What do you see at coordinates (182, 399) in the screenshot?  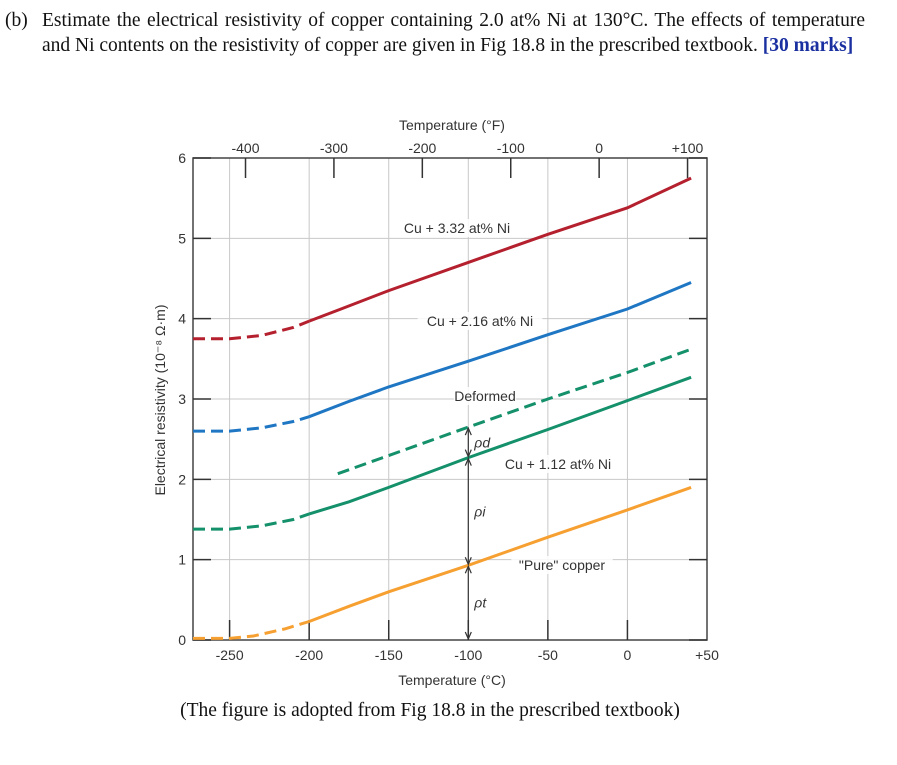 I see `y-tick-label: 3` at bounding box center [182, 399].